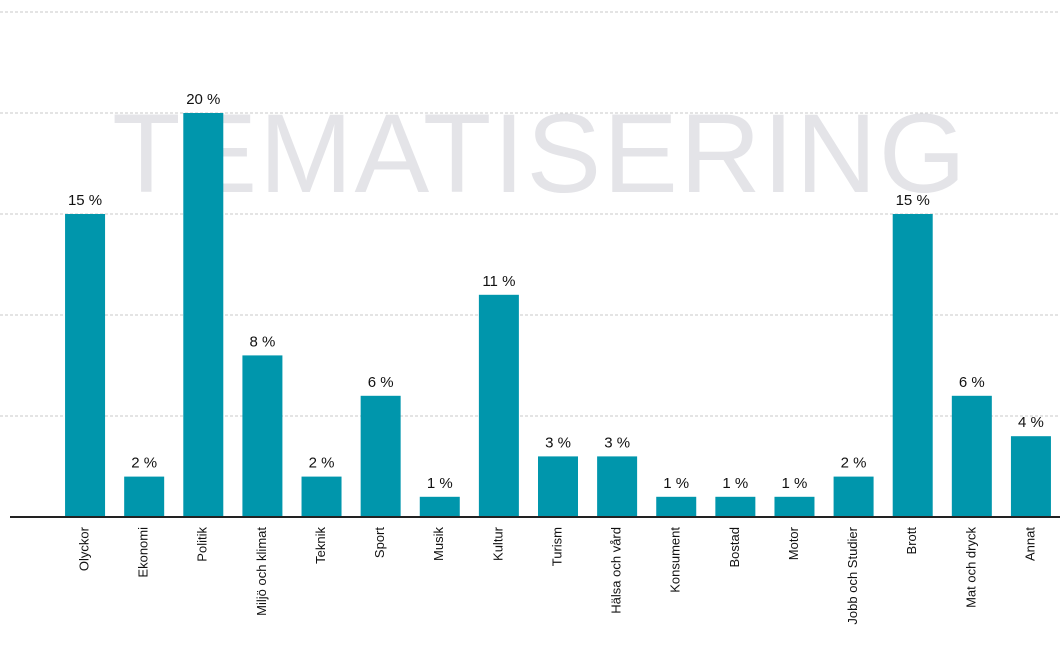 This screenshot has width=1060, height=662. I want to click on x-tick-label: Miljö och klimat, so click(261, 571).